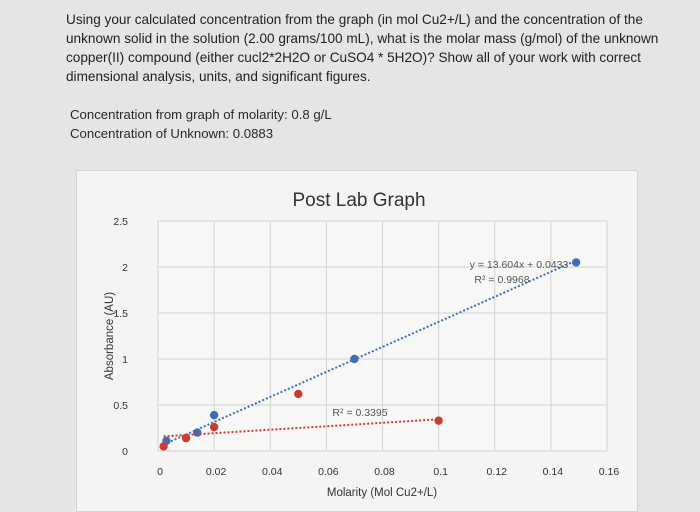 Image resolution: width=700 pixels, height=512 pixels. What do you see at coordinates (553, 472) in the screenshot?
I see `x-tick-label: 0.14` at bounding box center [553, 472].